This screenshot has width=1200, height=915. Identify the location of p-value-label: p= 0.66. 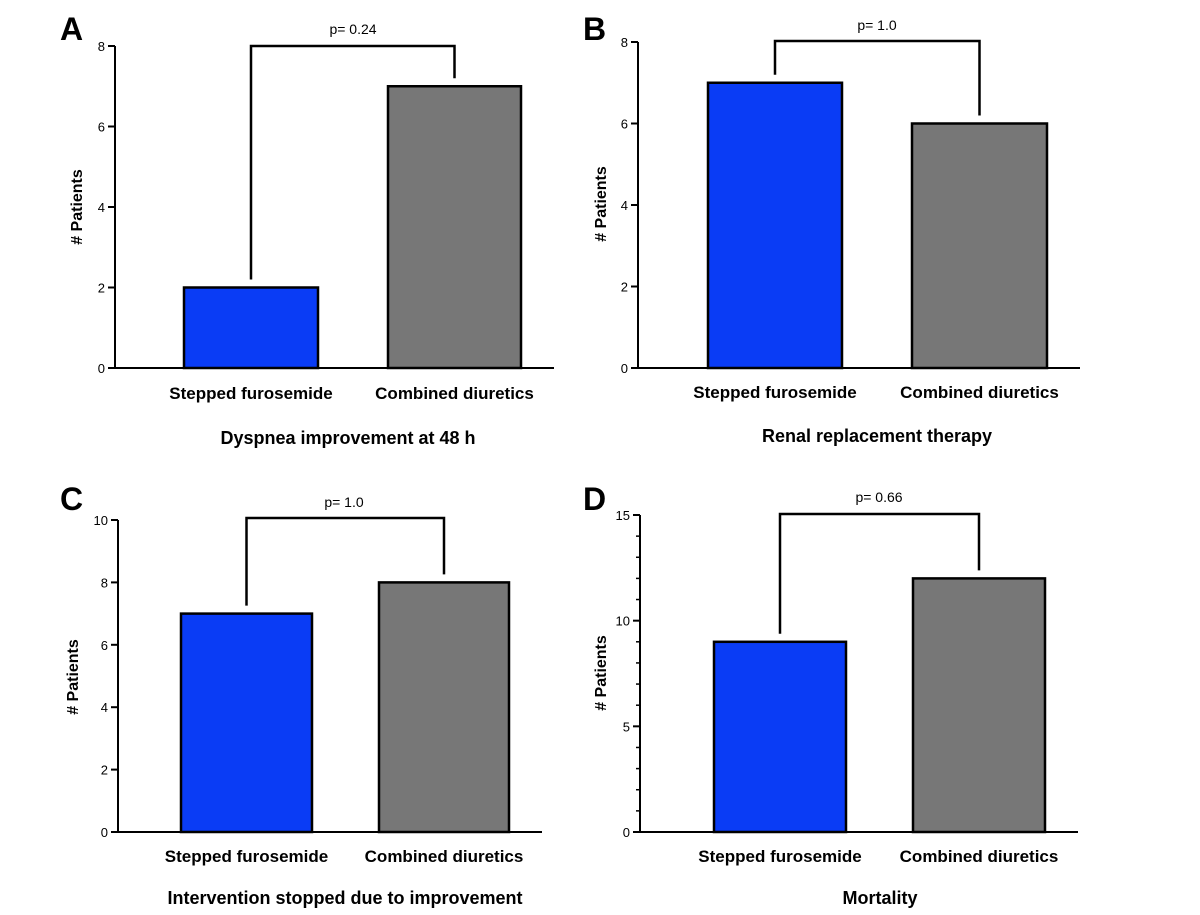
(878, 497).